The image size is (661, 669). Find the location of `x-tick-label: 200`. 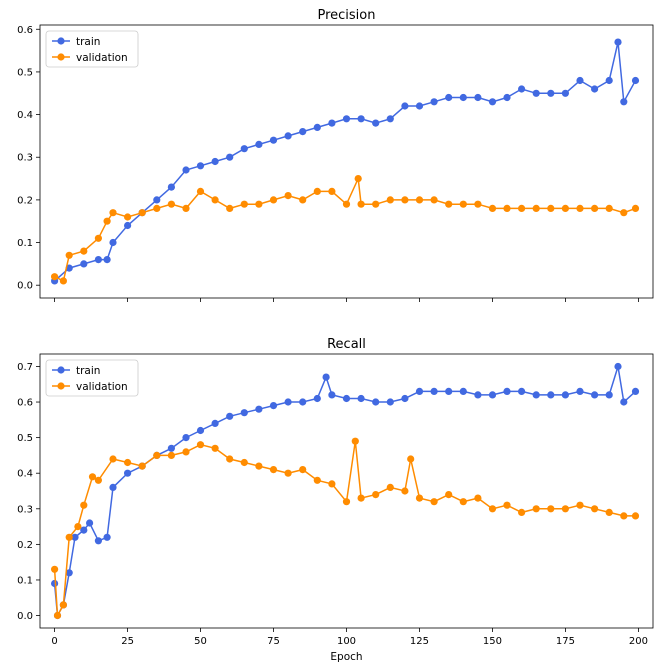

x-tick-label: 200 is located at coordinates (638, 641).